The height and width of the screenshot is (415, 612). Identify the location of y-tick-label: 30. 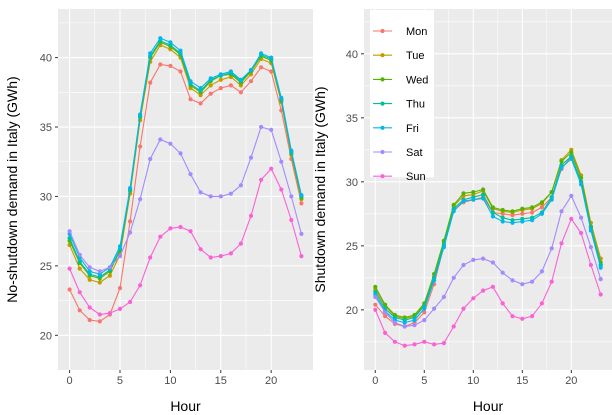
(352, 183).